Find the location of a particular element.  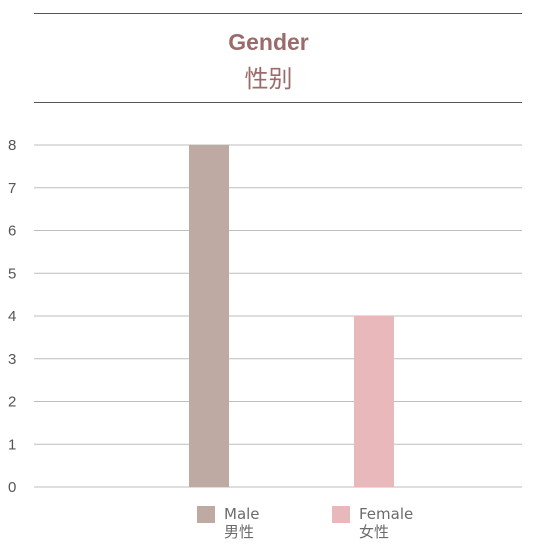

legend-item-male: Male 男性 is located at coordinates (228, 523).